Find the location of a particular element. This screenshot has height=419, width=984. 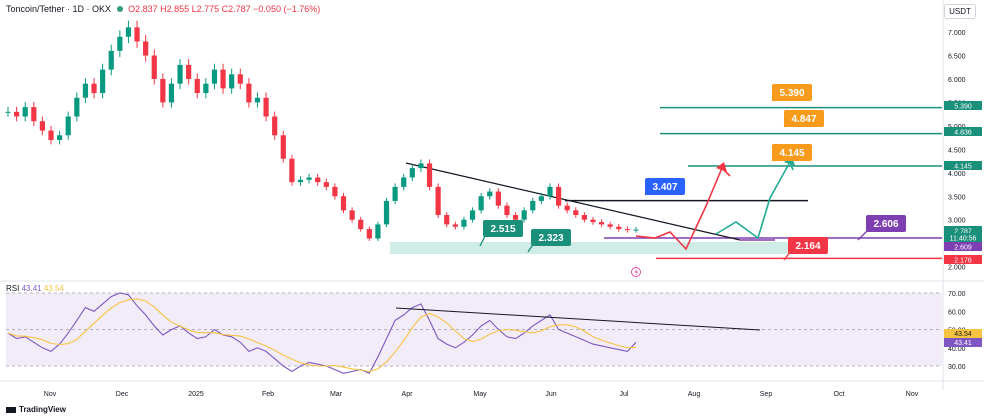

price-tick-label: 4.500 is located at coordinates (957, 150).